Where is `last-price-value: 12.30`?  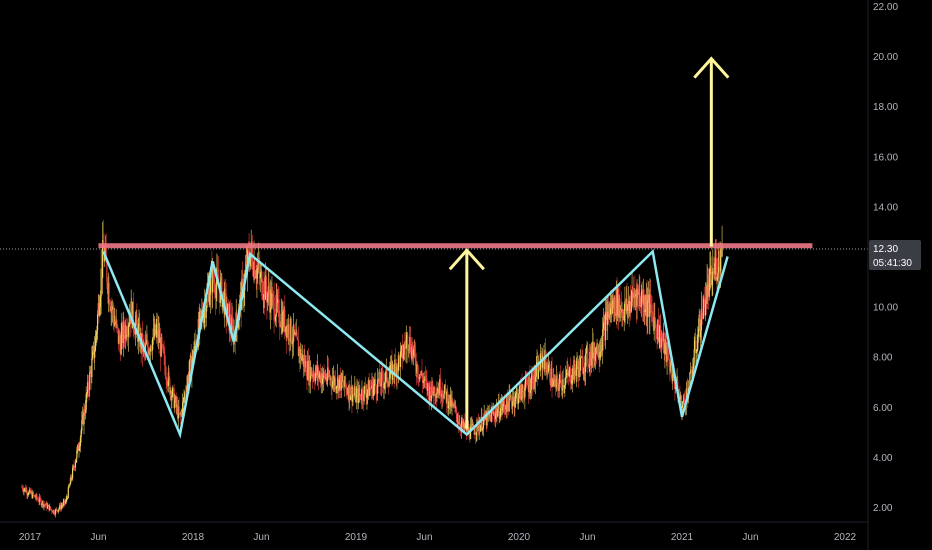
last-price-value: 12.30 is located at coordinates (885, 249).